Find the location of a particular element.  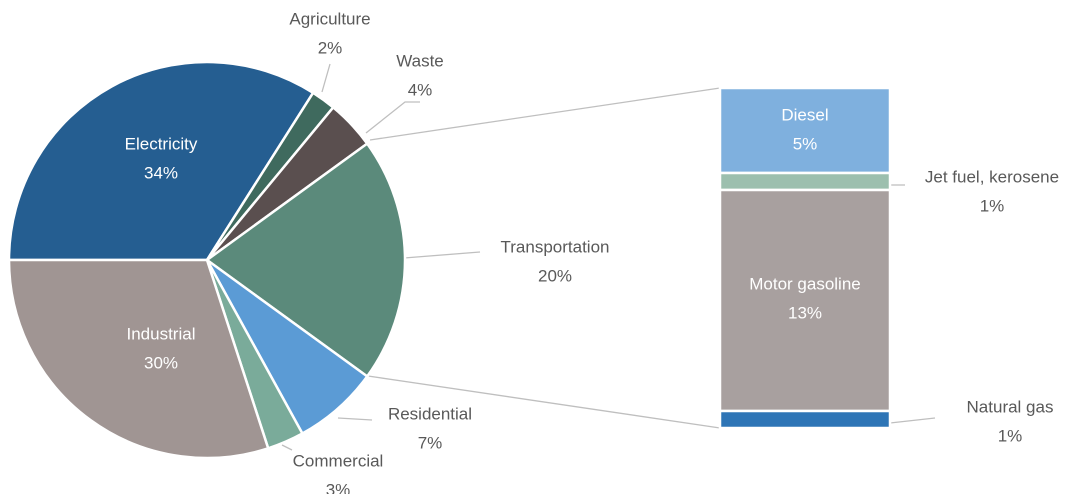

data-label-name: Diesel is located at coordinates (804, 114).